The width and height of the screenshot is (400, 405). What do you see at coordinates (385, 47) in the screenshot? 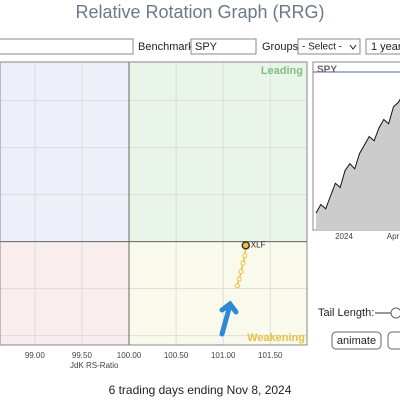
I see `period-value: 1 year` at bounding box center [385, 47].